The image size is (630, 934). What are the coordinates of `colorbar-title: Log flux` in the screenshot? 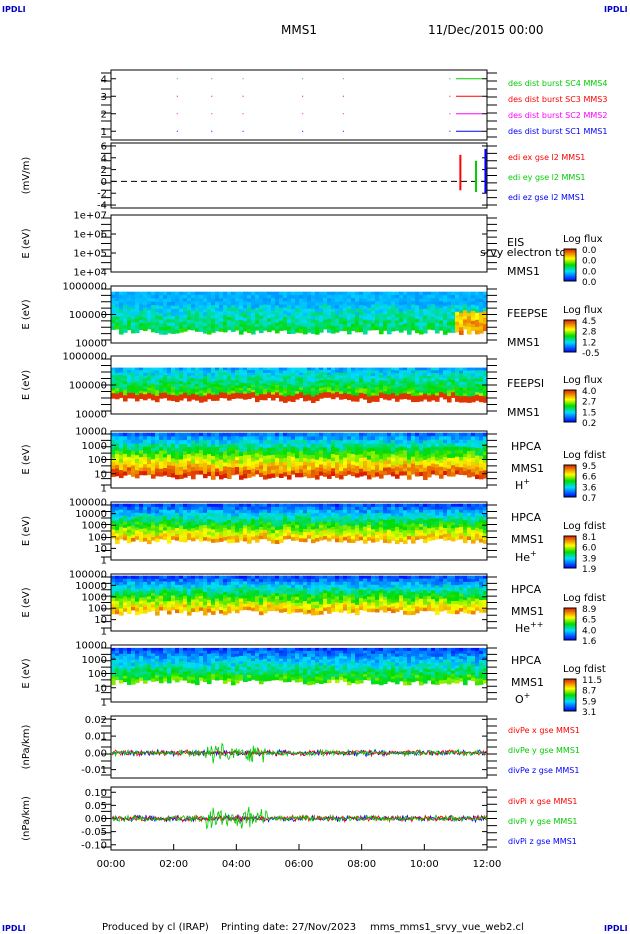 It's located at (583, 239).